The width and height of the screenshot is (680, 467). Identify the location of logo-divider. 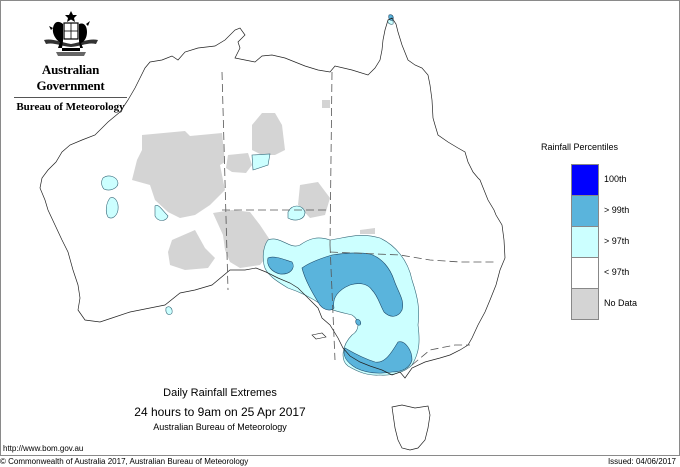
(70, 97).